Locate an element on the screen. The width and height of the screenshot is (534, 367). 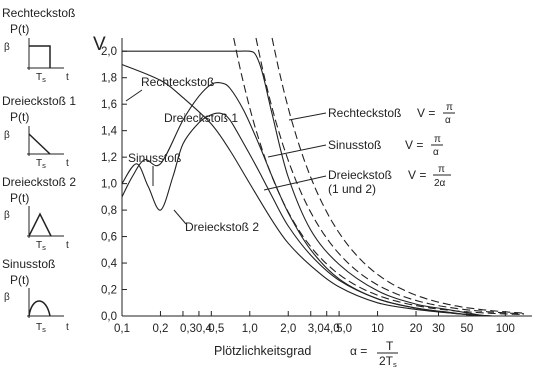
triangle-2-pulse-shape is located at coordinates (40, 224).